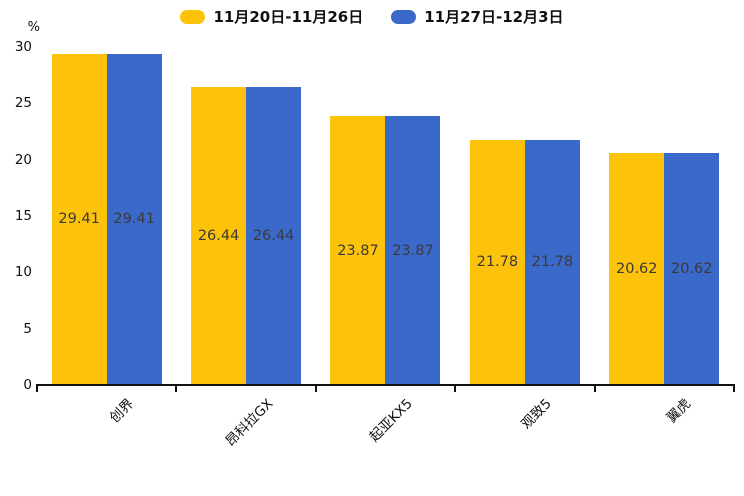  I want to click on legend-label: 11月20日-11月26日, so click(288, 17).